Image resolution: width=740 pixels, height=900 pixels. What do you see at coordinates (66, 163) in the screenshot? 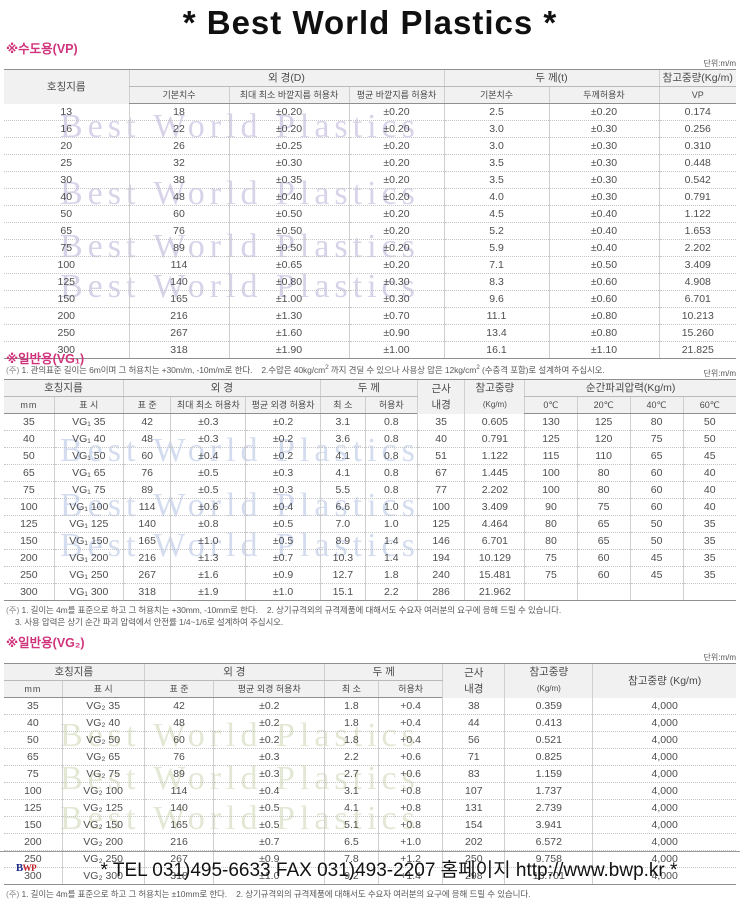
I see `table-cell: 25` at bounding box center [66, 163].